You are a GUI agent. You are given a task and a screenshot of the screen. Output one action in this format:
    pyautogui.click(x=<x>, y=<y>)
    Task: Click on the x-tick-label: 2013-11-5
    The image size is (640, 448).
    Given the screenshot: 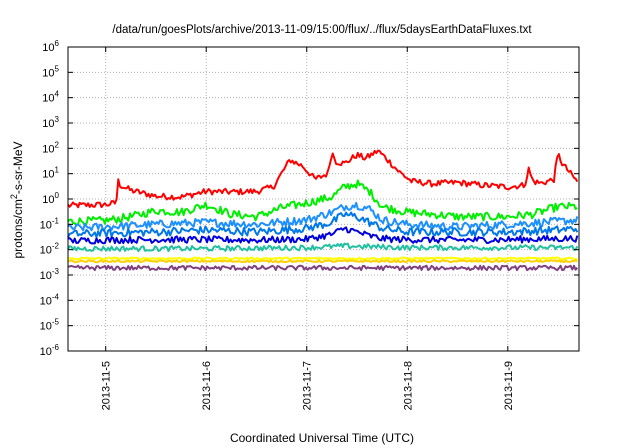 What is the action you would take?
    pyautogui.click(x=107, y=385)
    